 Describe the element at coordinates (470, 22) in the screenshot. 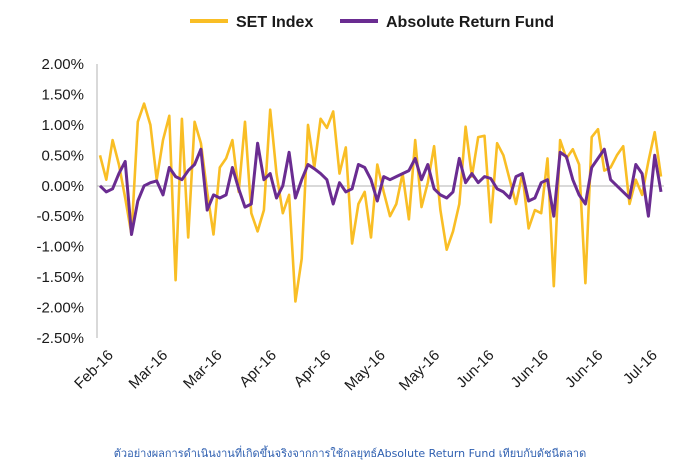

I see `legend-label-absolute-return-fund: Absolute Return Fund` at that location.